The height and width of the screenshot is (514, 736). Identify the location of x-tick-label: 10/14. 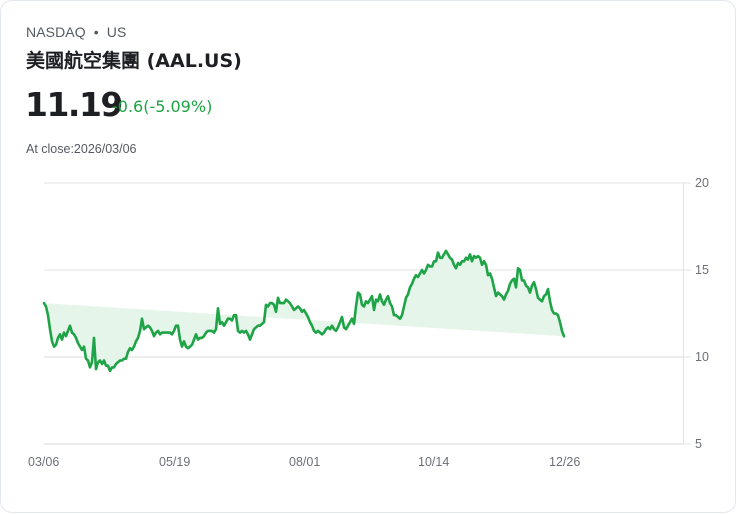
(433, 462).